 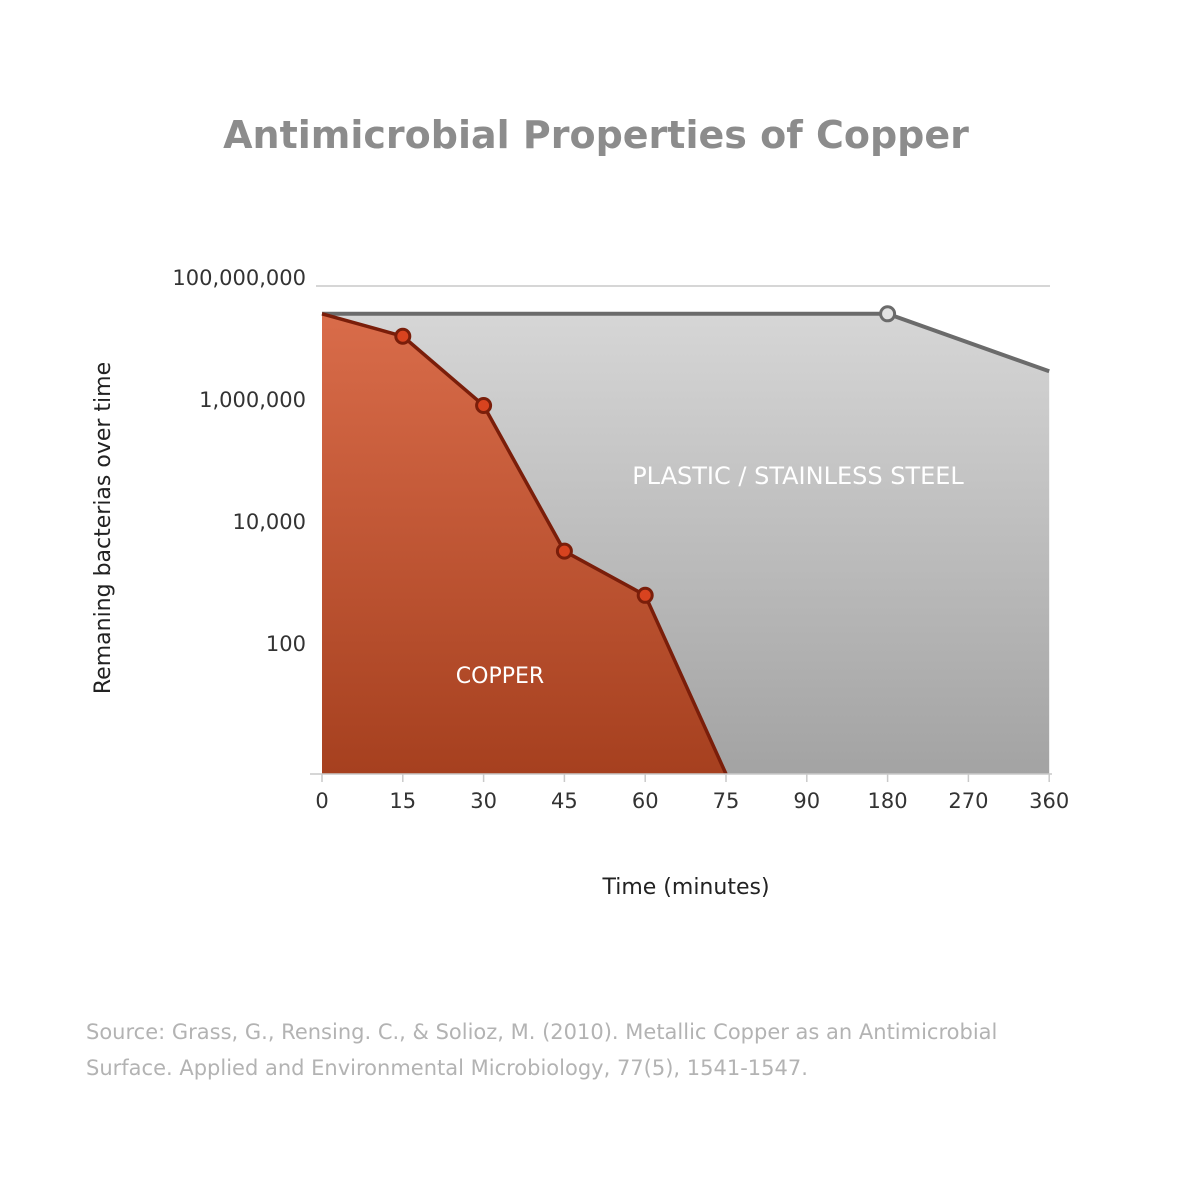 I want to click on x-tick-label: 180, so click(x=888, y=801).